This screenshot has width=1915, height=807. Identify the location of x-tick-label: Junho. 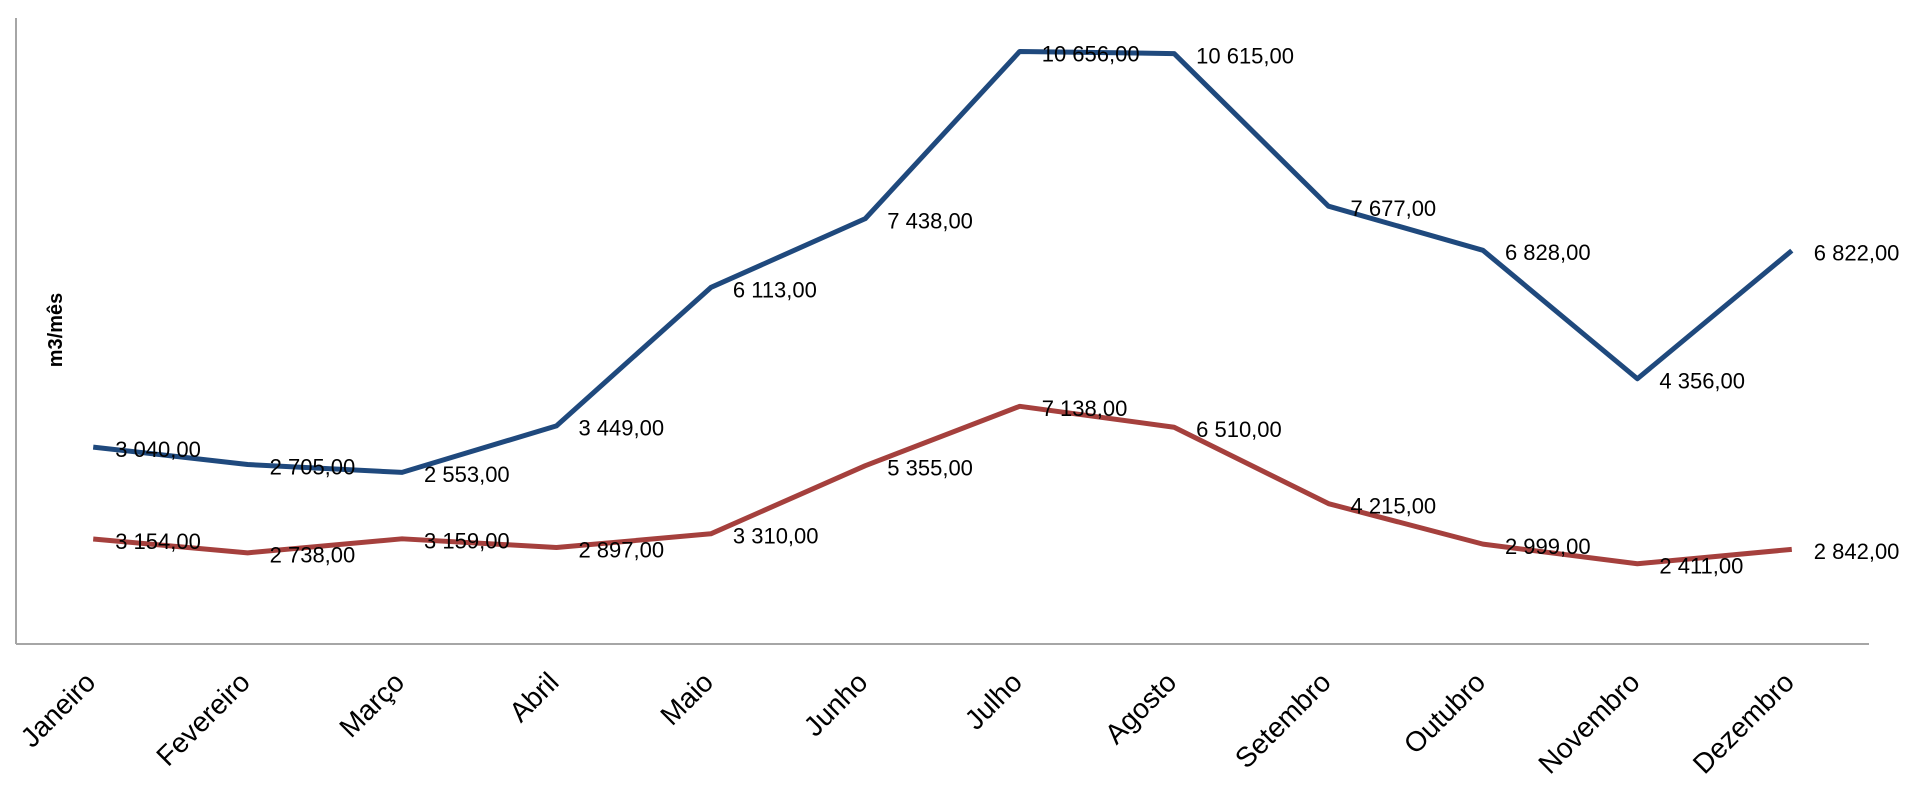
(836, 704).